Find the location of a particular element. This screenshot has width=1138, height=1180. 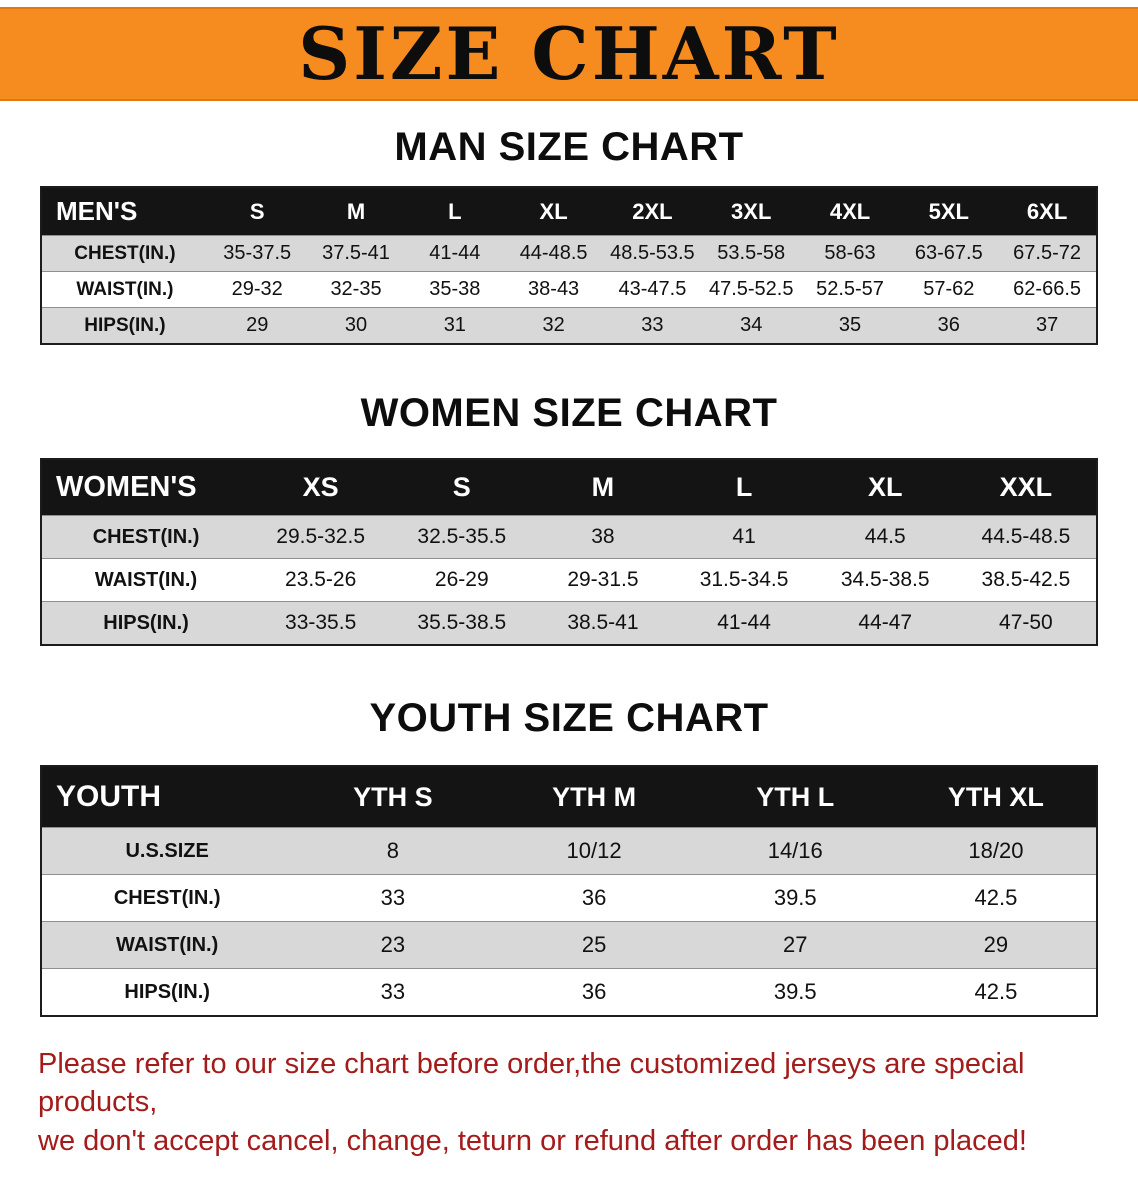

column-header: 5XL is located at coordinates (949, 211).